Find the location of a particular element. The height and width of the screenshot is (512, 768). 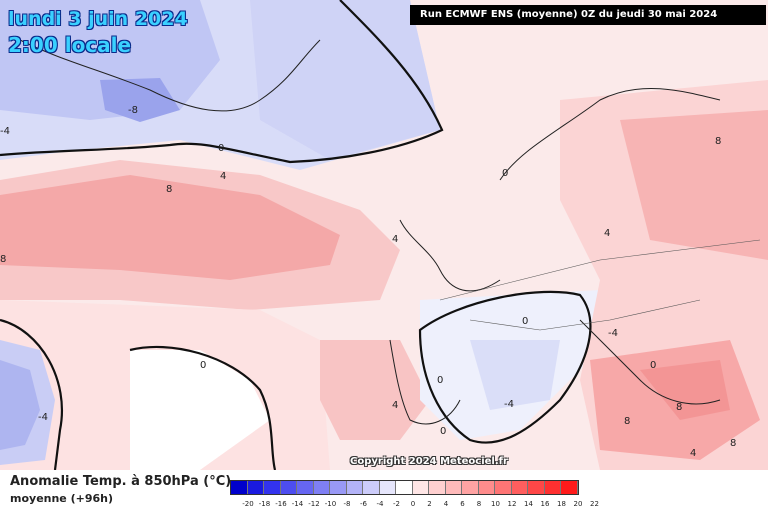

scale-tick-label: -8 is located at coordinates (347, 504).